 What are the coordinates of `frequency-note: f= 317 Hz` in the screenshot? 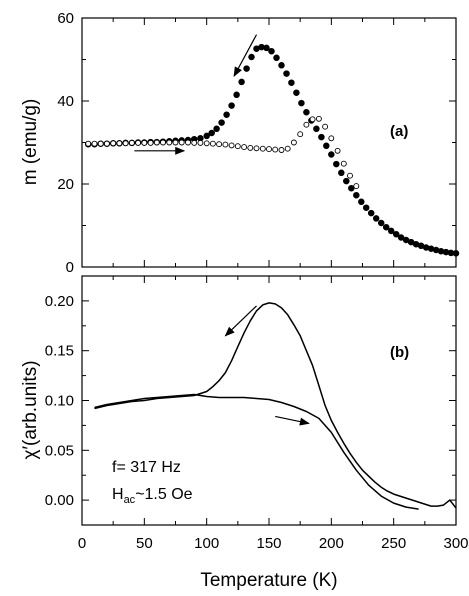 It's located at (146, 467).